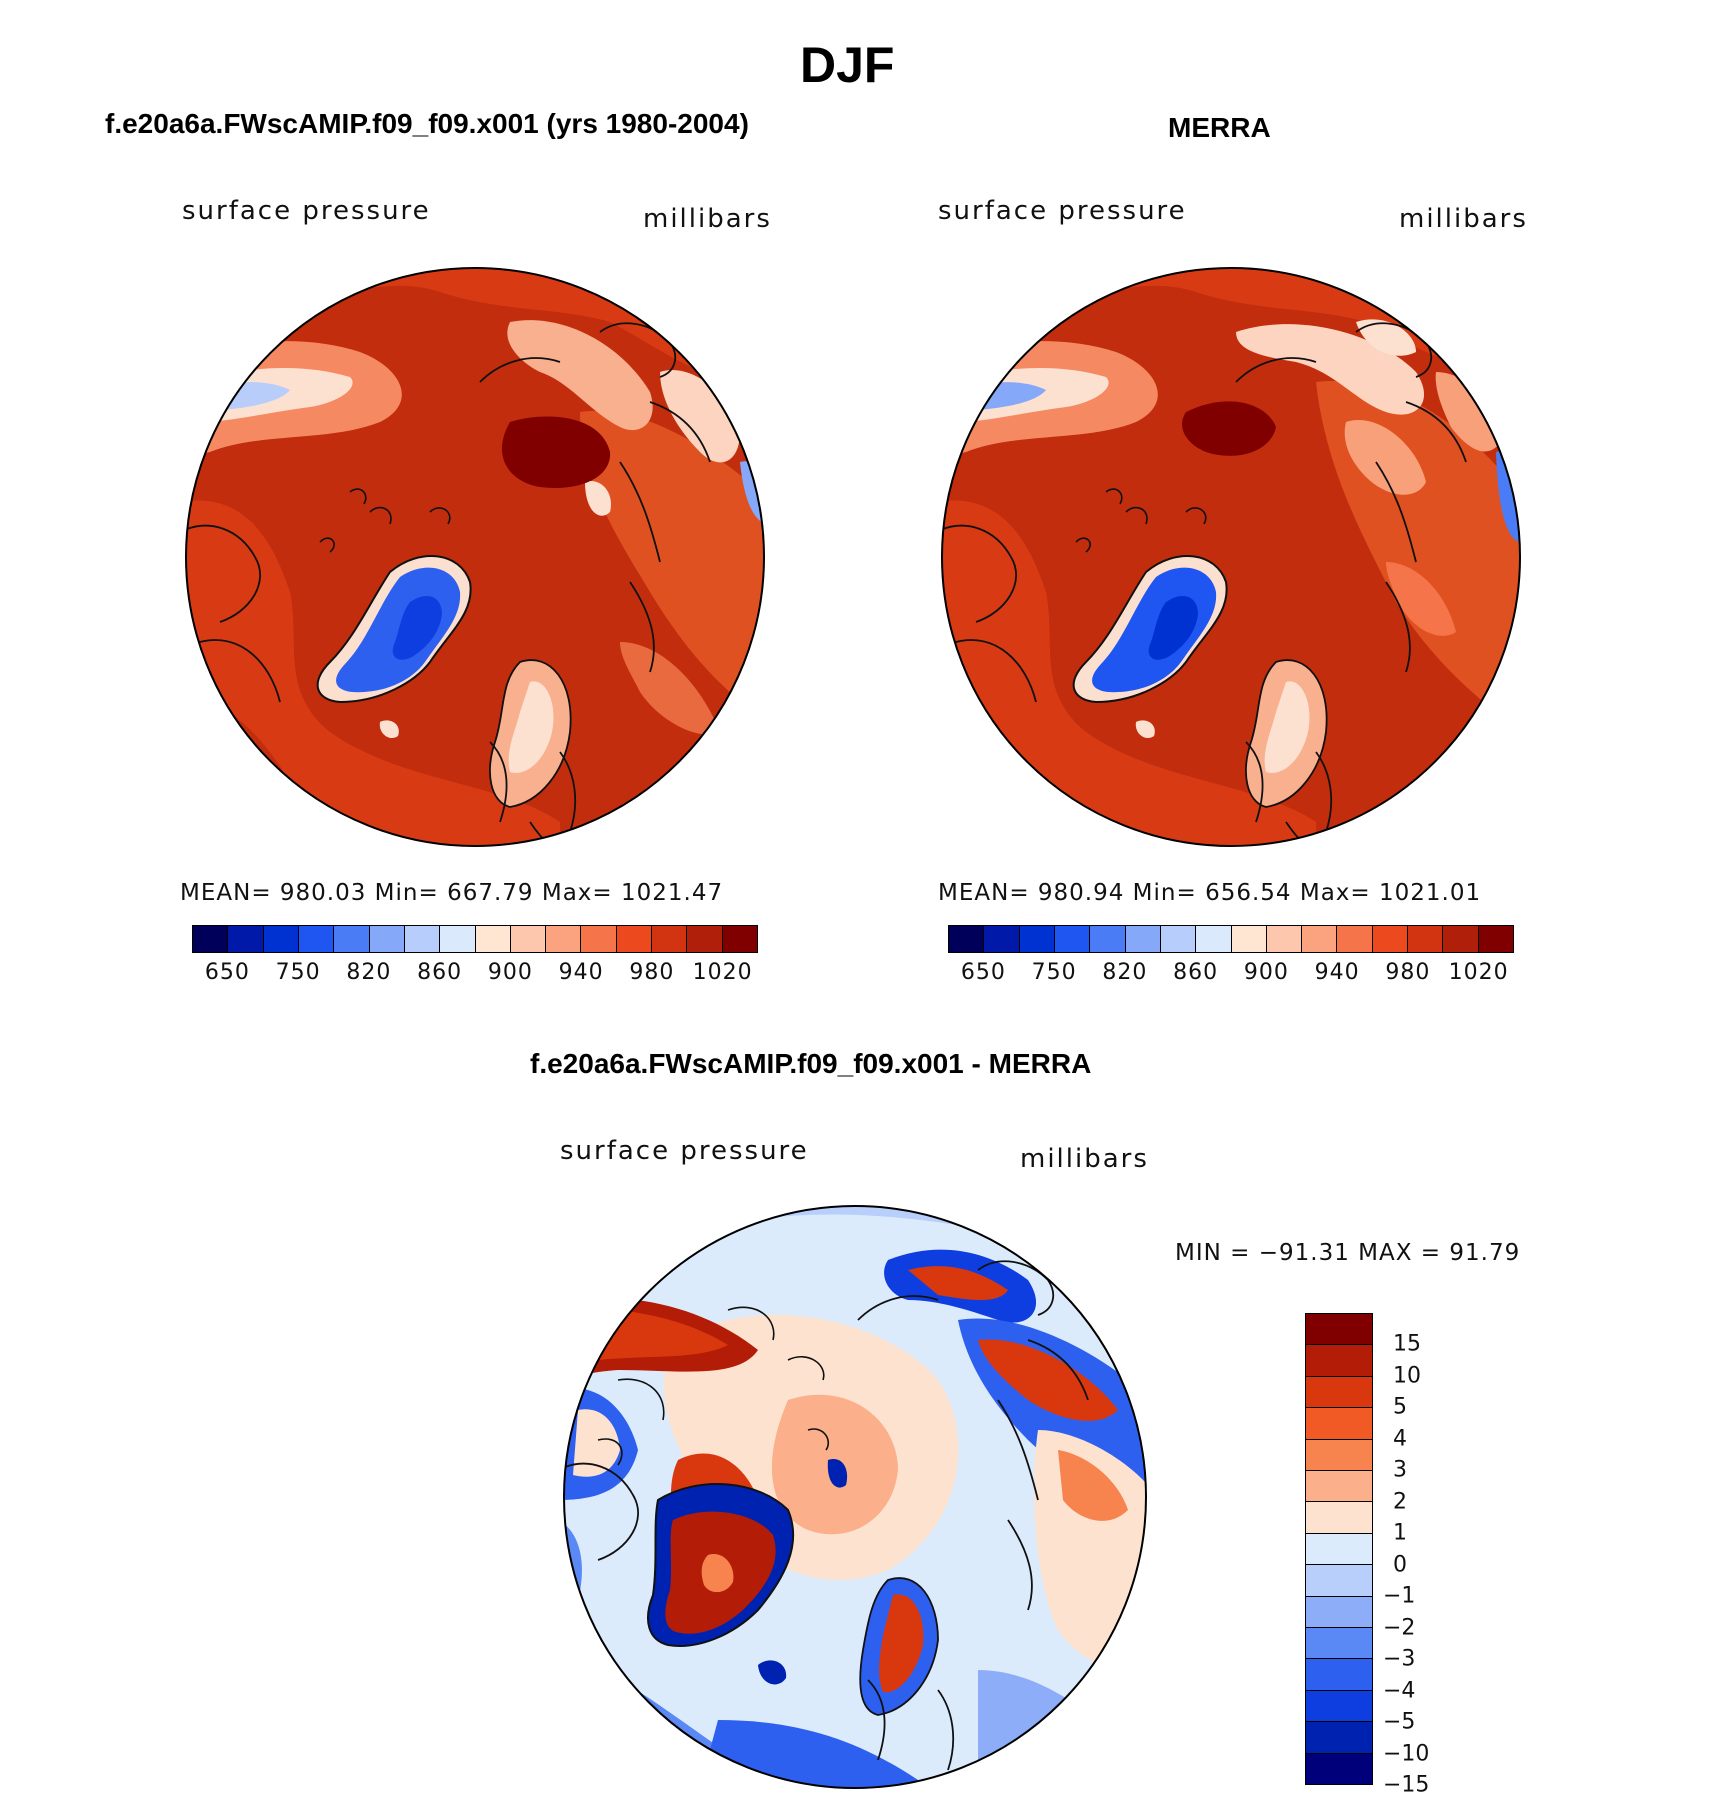 Image resolution: width=1710 pixels, height=1798 pixels. What do you see at coordinates (1231, 975) in the screenshot?
I see `obs-colorbar-labels: 650 750 820 860 900 940 980 1020` at bounding box center [1231, 975].